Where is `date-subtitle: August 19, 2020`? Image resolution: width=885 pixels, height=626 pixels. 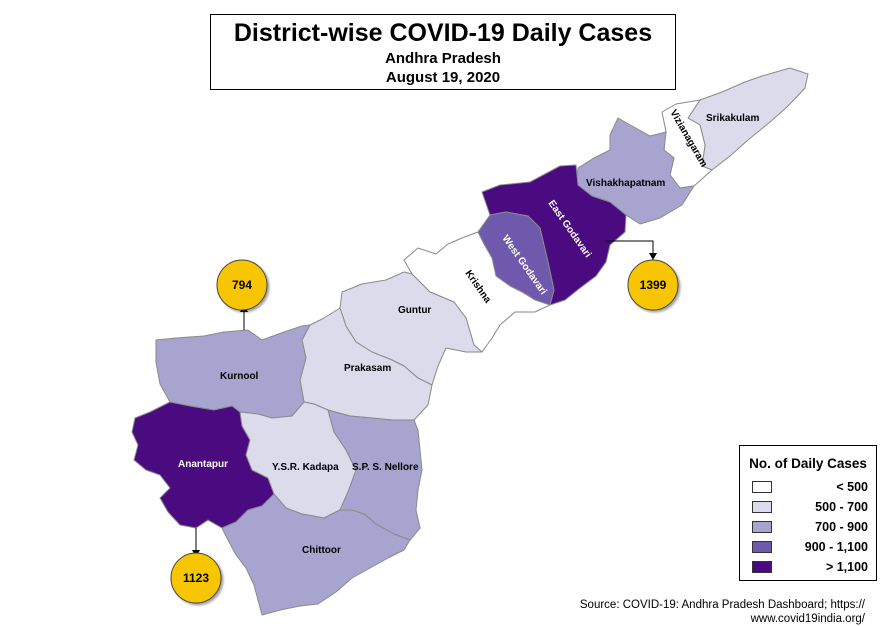 date-subtitle: August 19, 2020 is located at coordinates (443, 77).